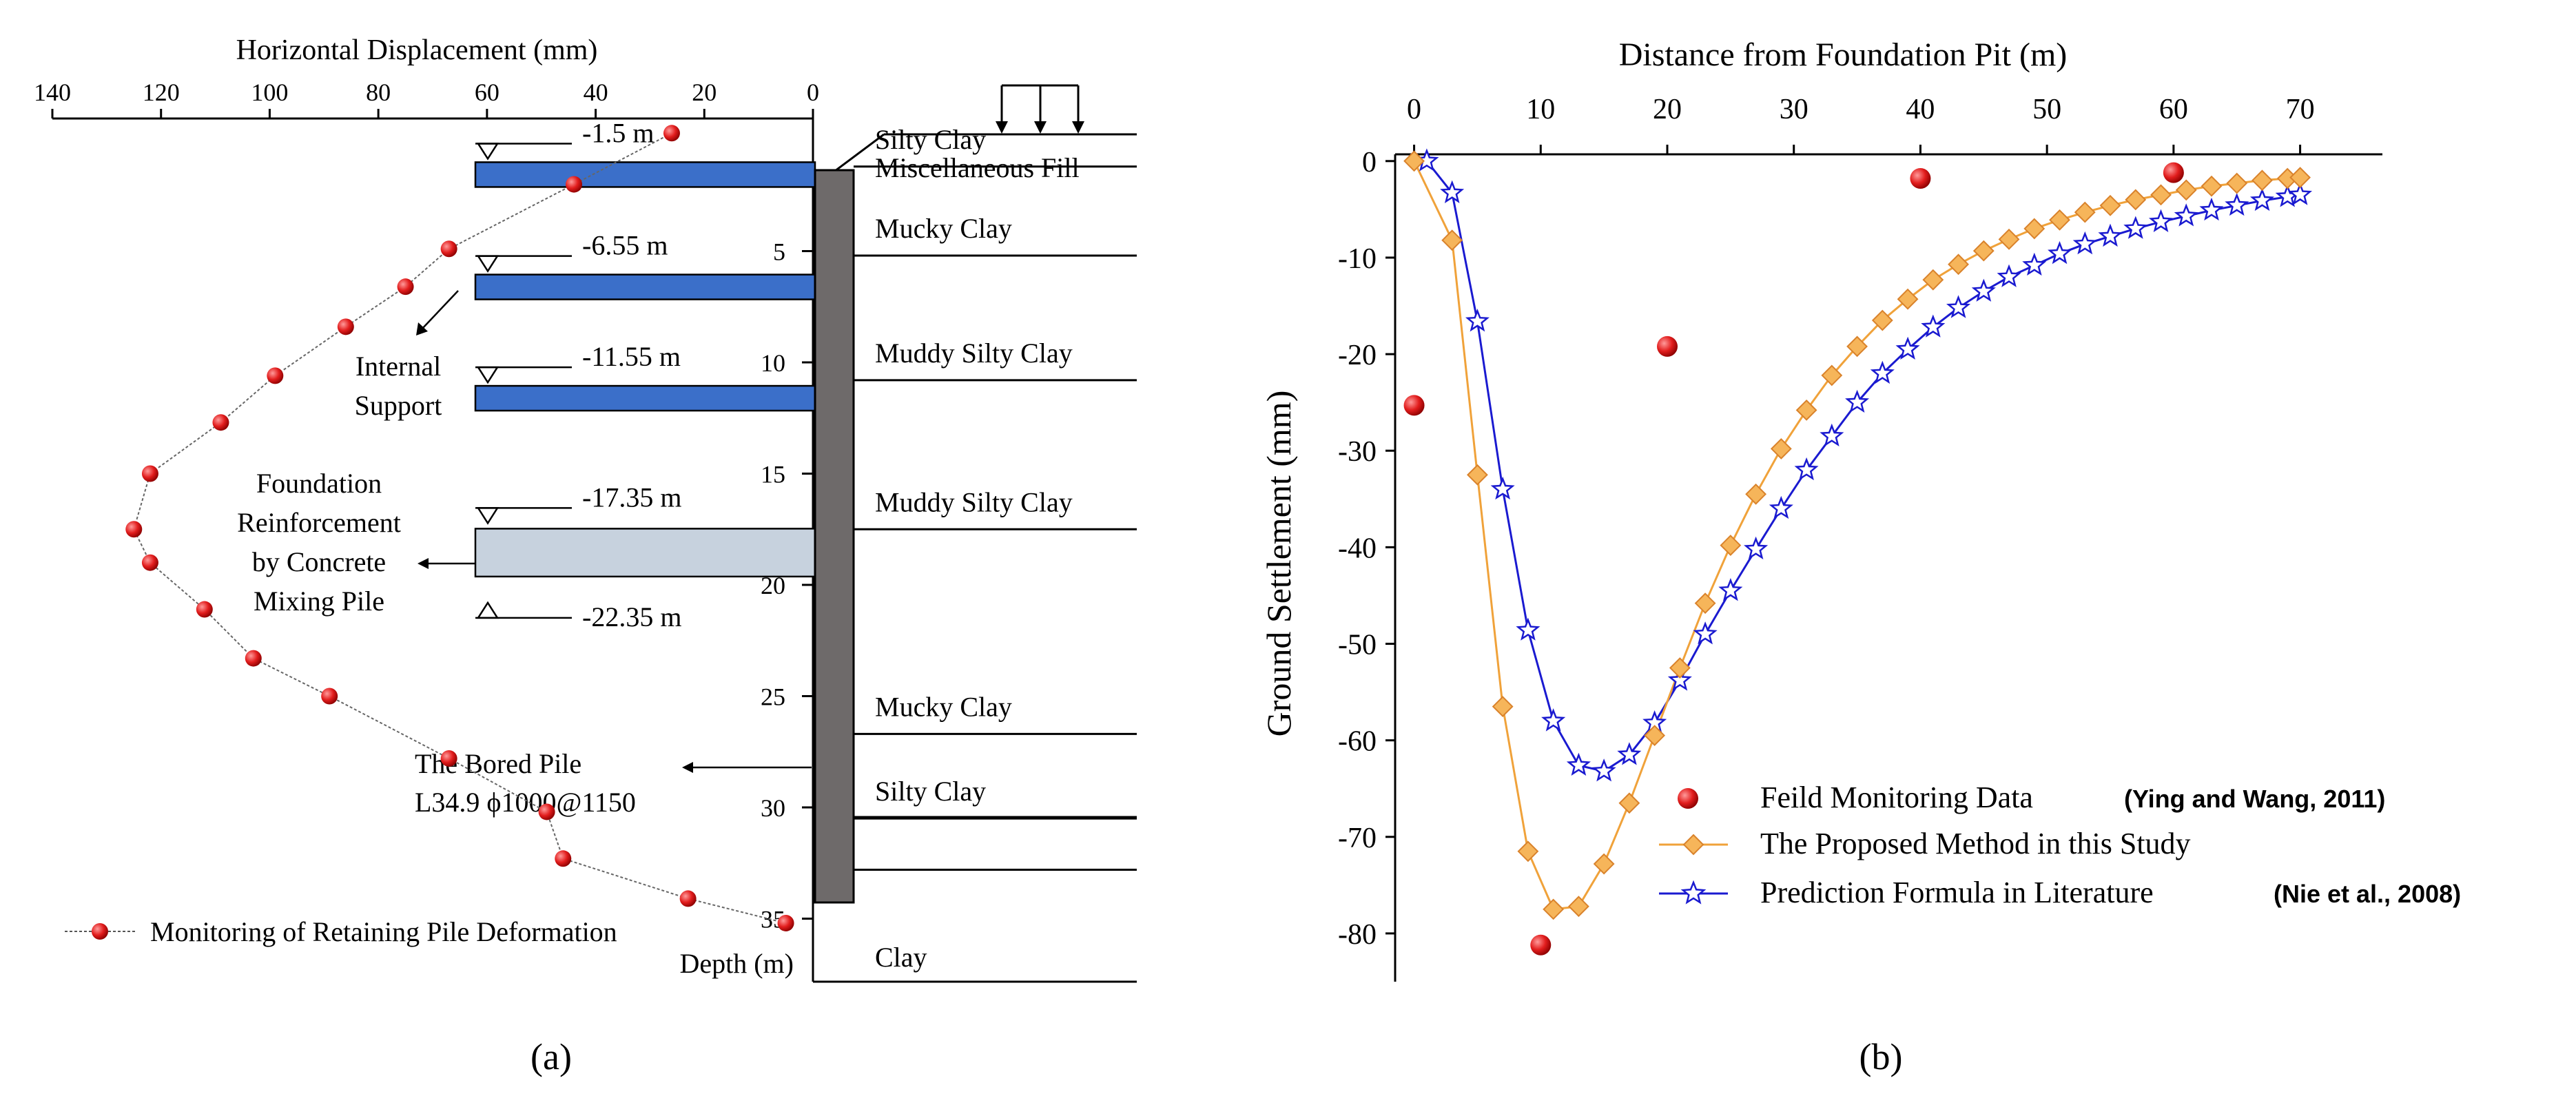 The width and height of the screenshot is (2576, 1105). I want to click on b-y-tick-label: -70, so click(1357, 838).